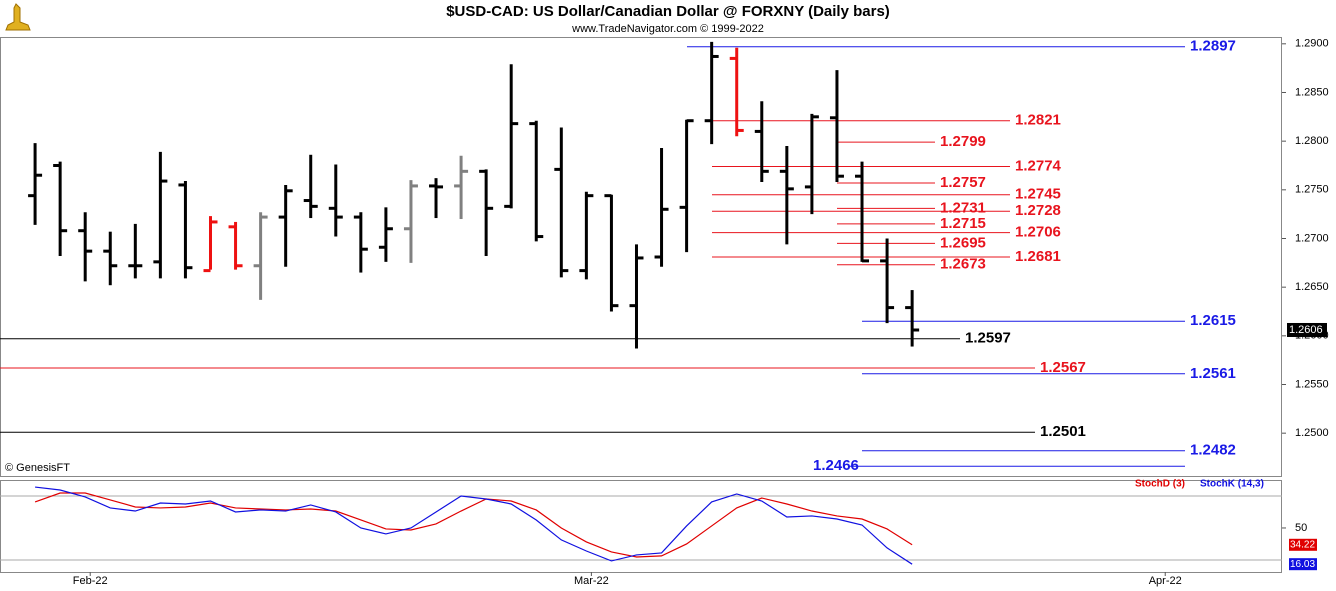 The image size is (1336, 591). I want to click on level-label: 1.2799, so click(963, 141).